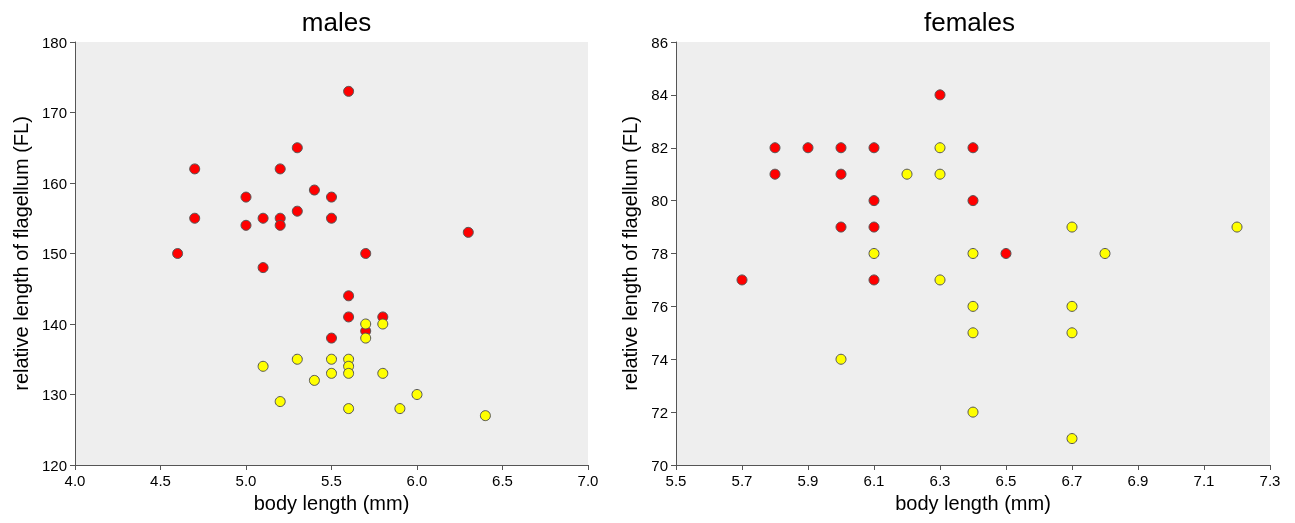  What do you see at coordinates (1138, 480) in the screenshot?
I see `x-tick-label: 6.9` at bounding box center [1138, 480].